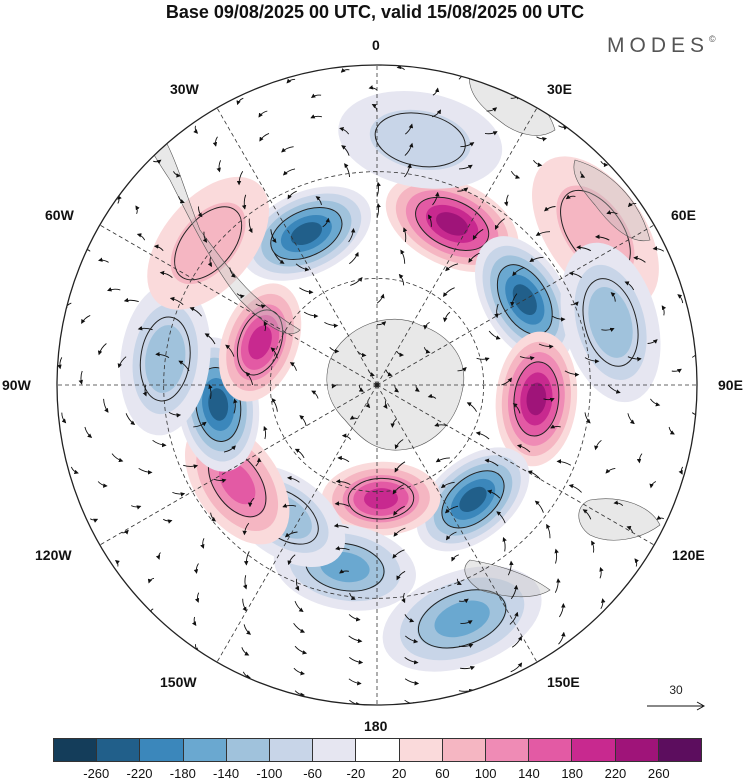 The image size is (750, 783). What do you see at coordinates (688, 555) in the screenshot?
I see `lon-label-120e: 120E` at bounding box center [688, 555].